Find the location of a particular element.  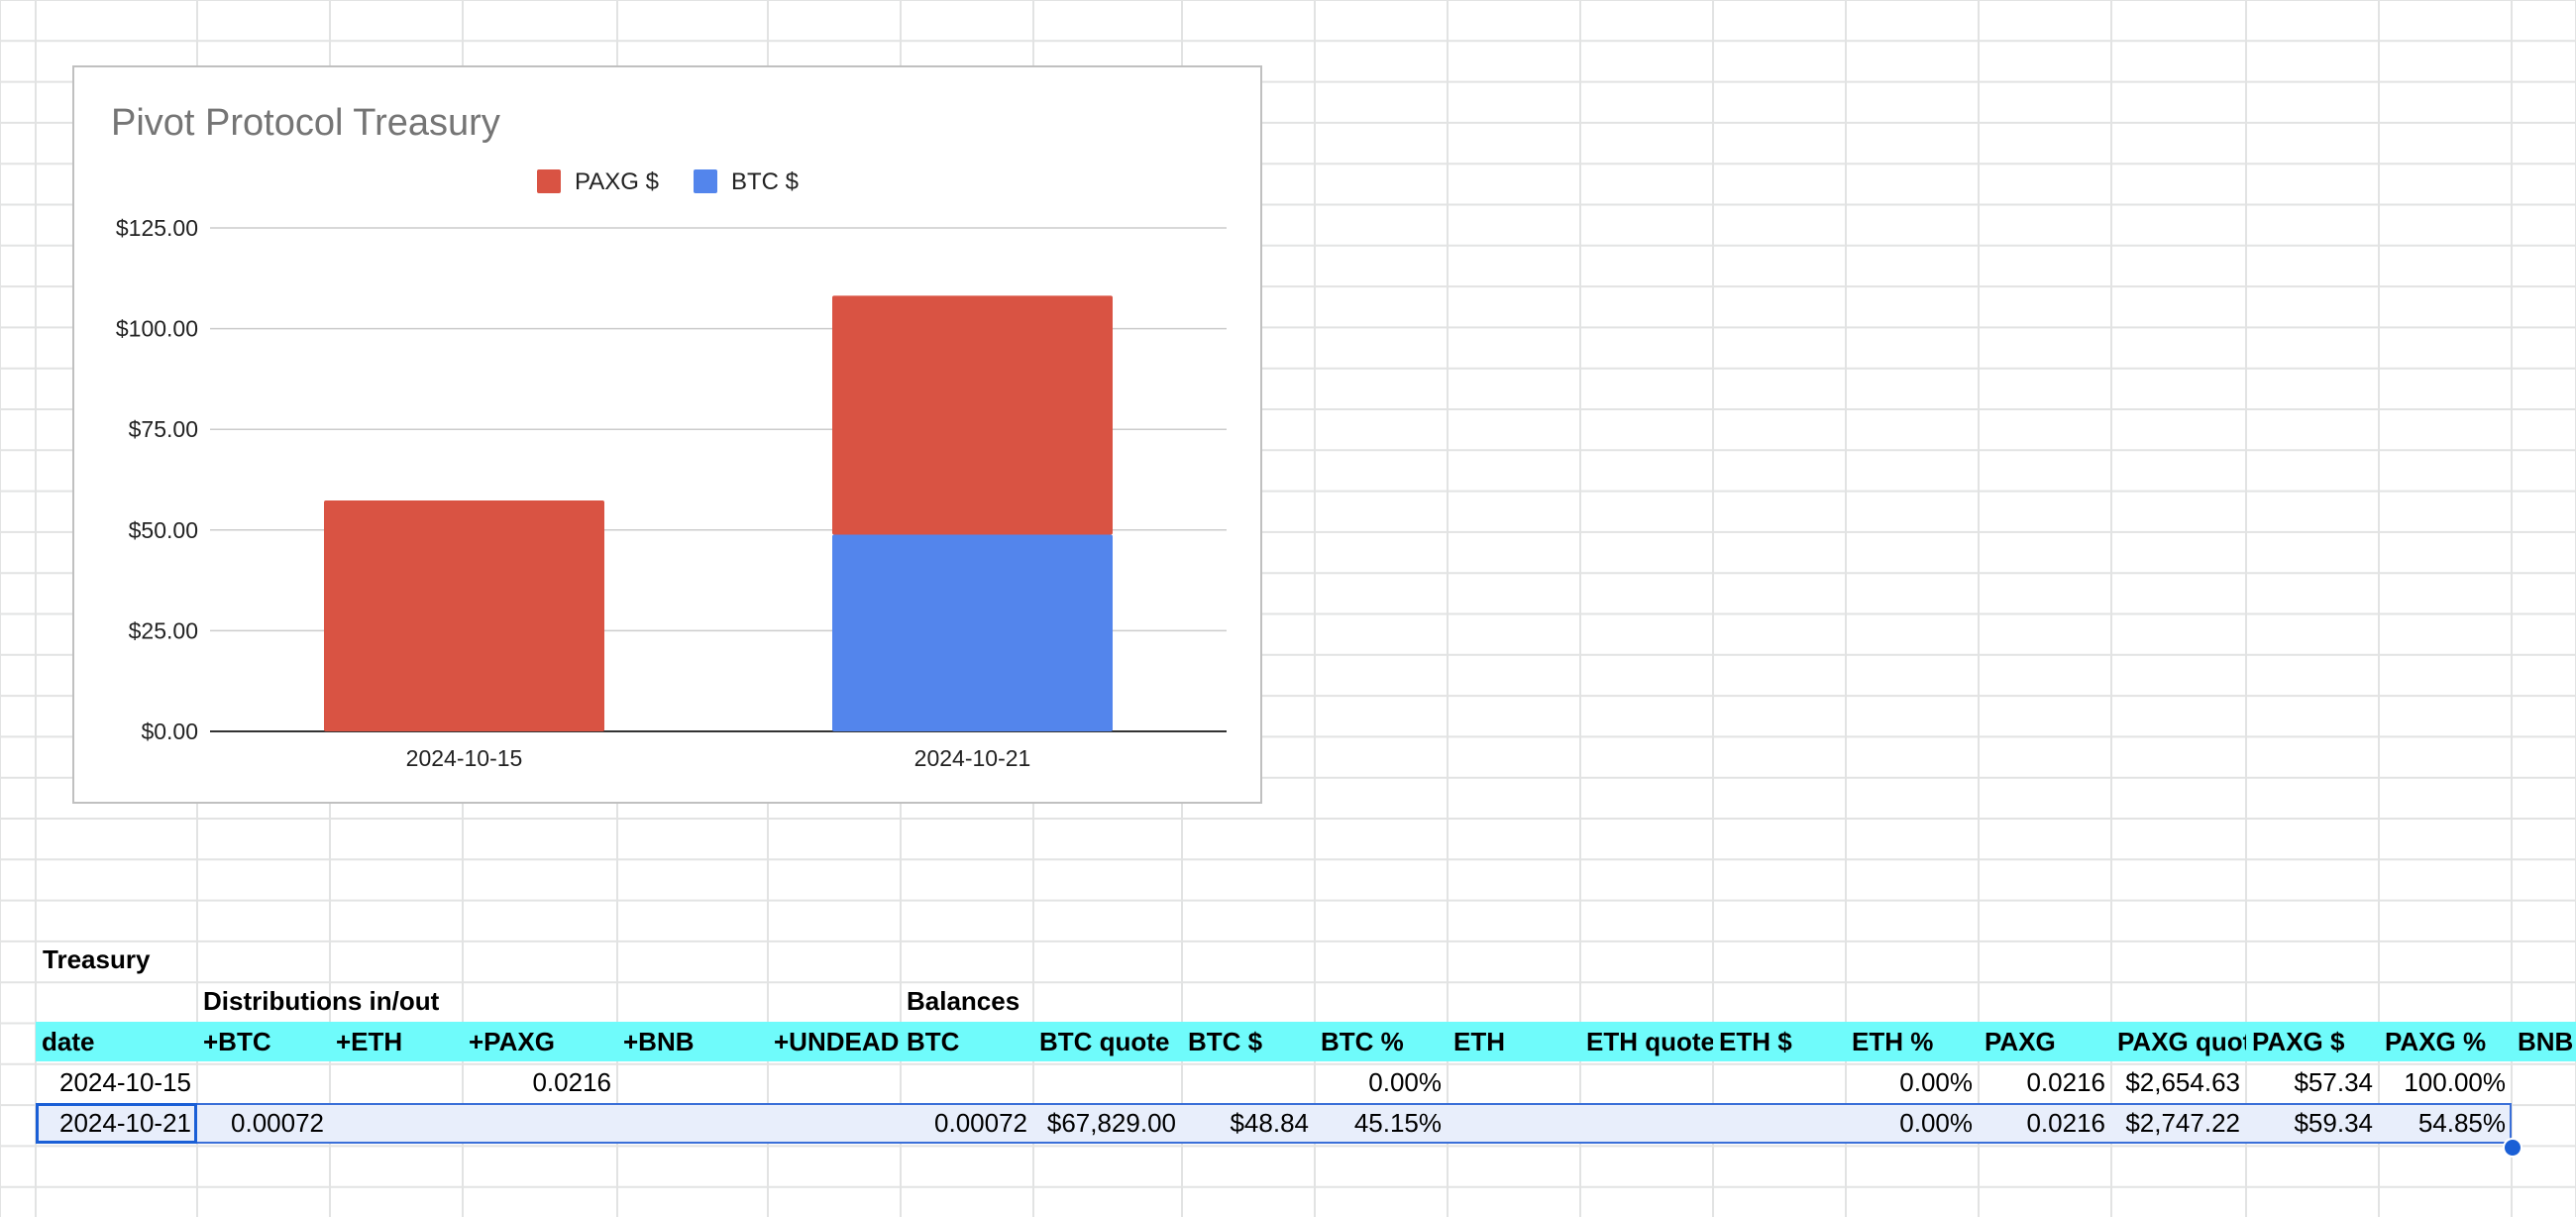

y-tick-label: $25.00 is located at coordinates (163, 630).